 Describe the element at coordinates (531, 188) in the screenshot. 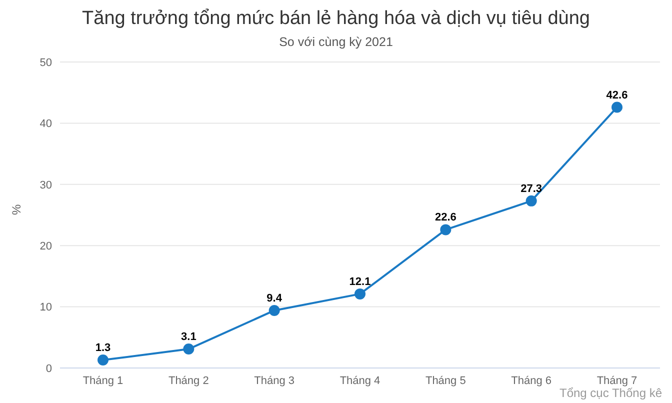

I see `data-label: 27.3` at that location.